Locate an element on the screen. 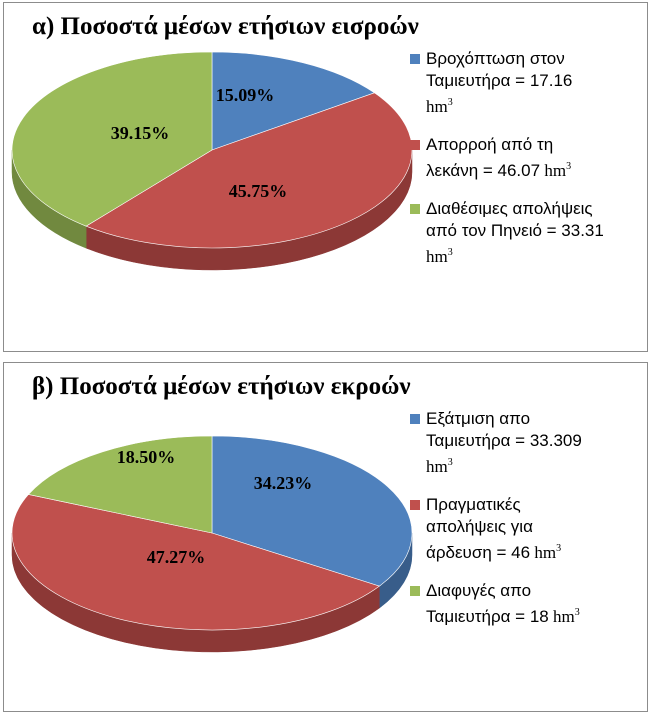 Image resolution: width=655 pixels, height=717 pixels. legend-line: Ταμιευτήρα = 33.309 is located at coordinates (504, 440).